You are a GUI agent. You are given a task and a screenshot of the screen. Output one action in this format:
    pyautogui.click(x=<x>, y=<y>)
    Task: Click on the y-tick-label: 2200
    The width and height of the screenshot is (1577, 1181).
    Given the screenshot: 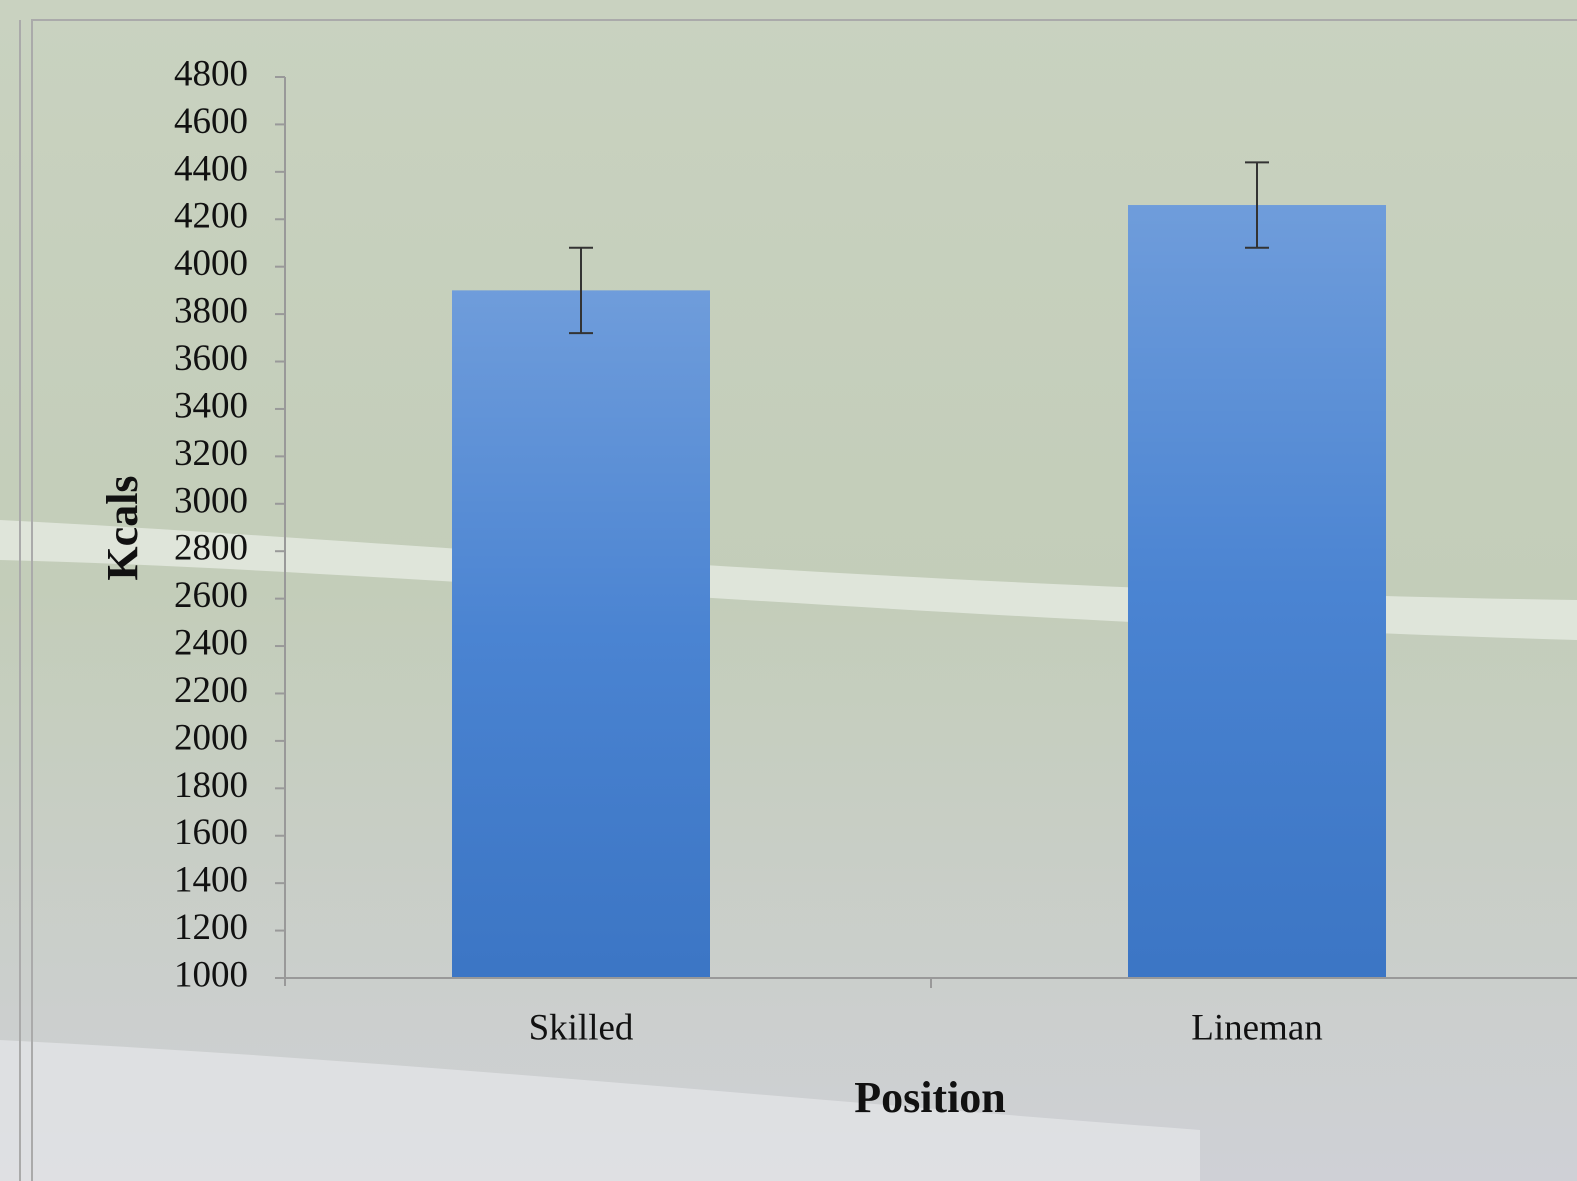 What is the action you would take?
    pyautogui.click(x=211, y=690)
    